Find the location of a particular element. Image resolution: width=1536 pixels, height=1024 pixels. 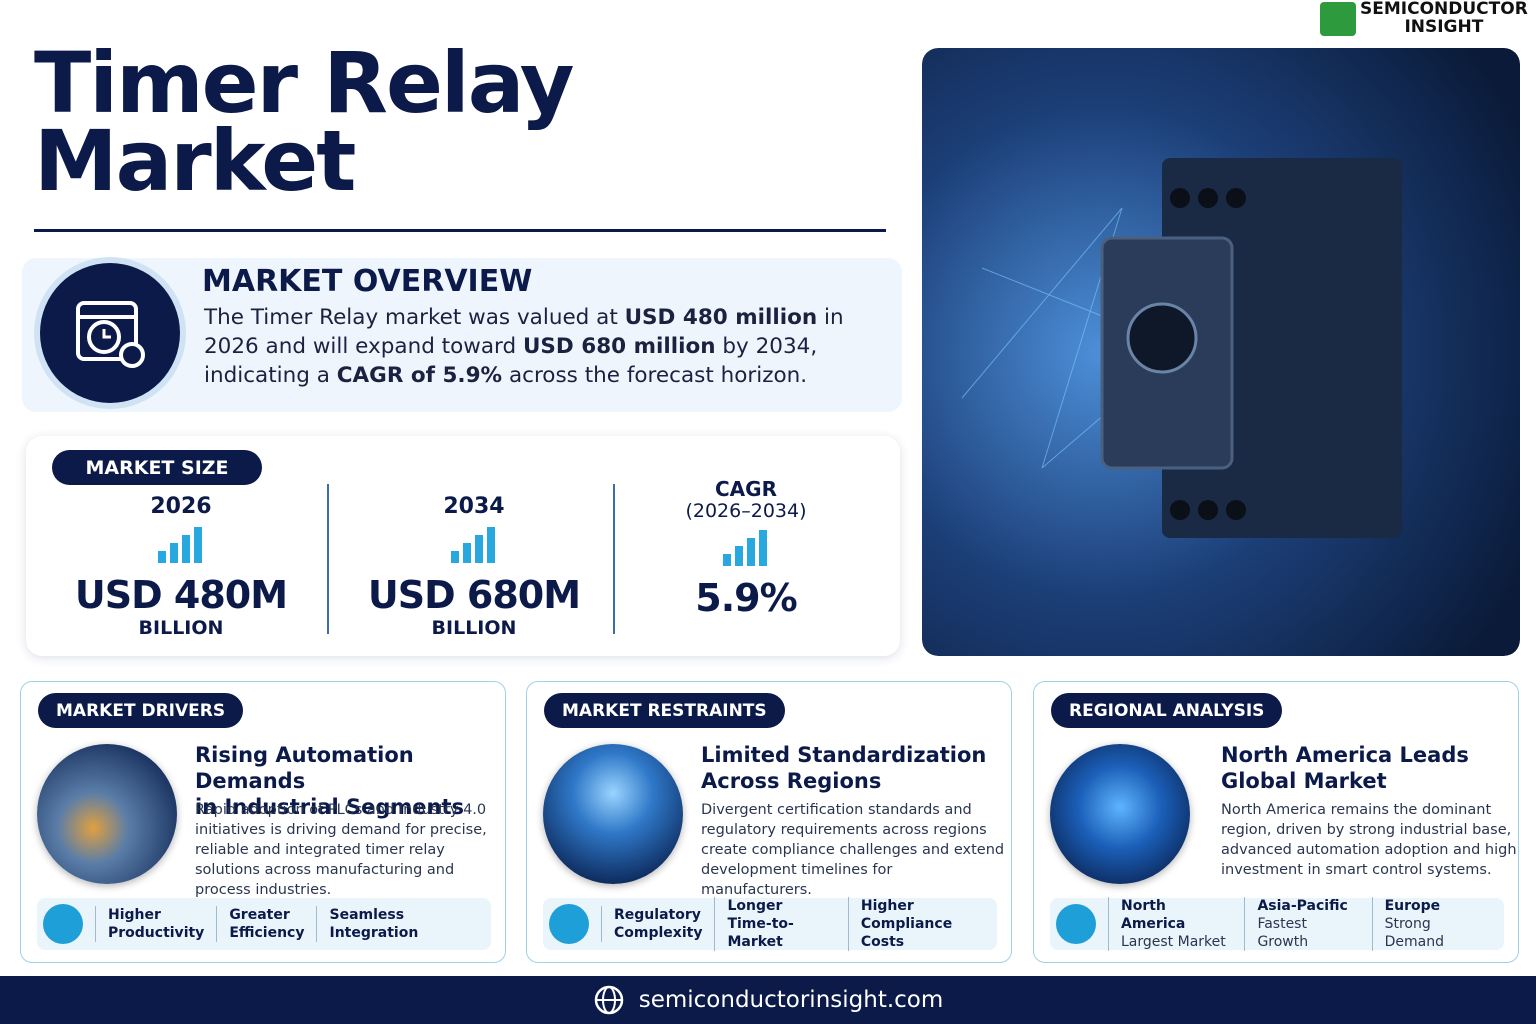

item-title: Integration is located at coordinates (374, 933).